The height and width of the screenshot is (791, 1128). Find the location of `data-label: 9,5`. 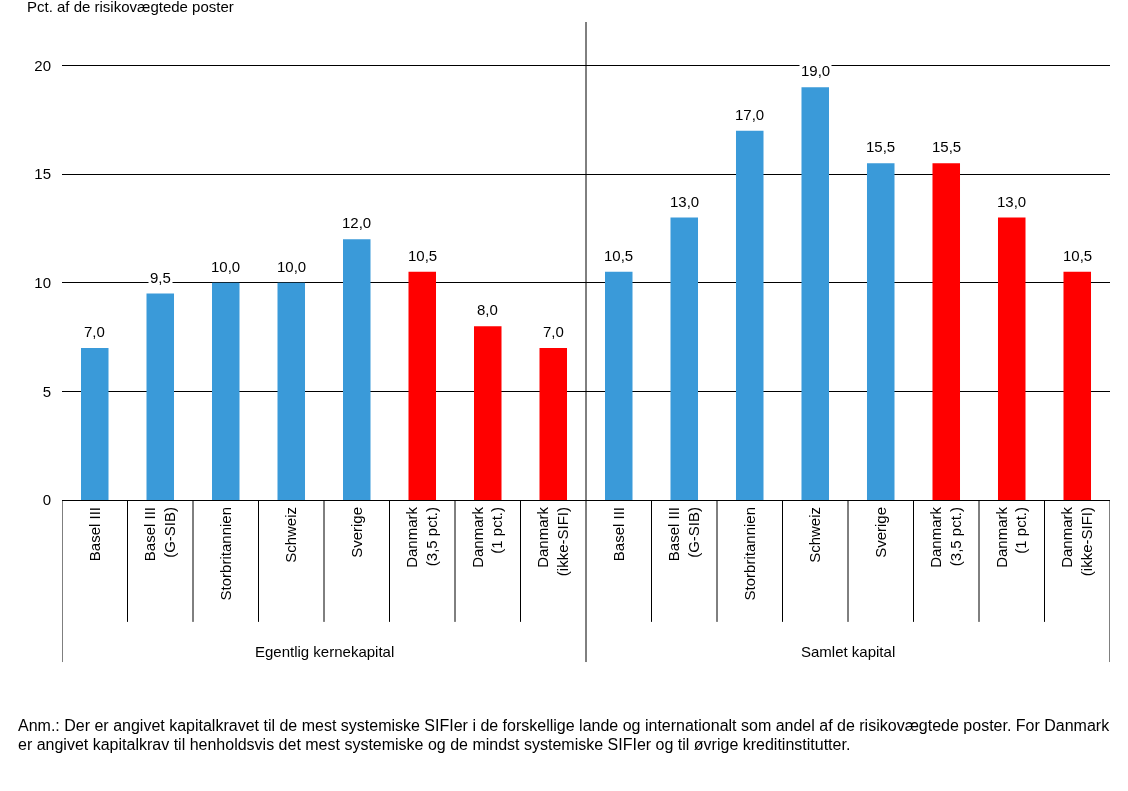

data-label: 9,5 is located at coordinates (160, 277).